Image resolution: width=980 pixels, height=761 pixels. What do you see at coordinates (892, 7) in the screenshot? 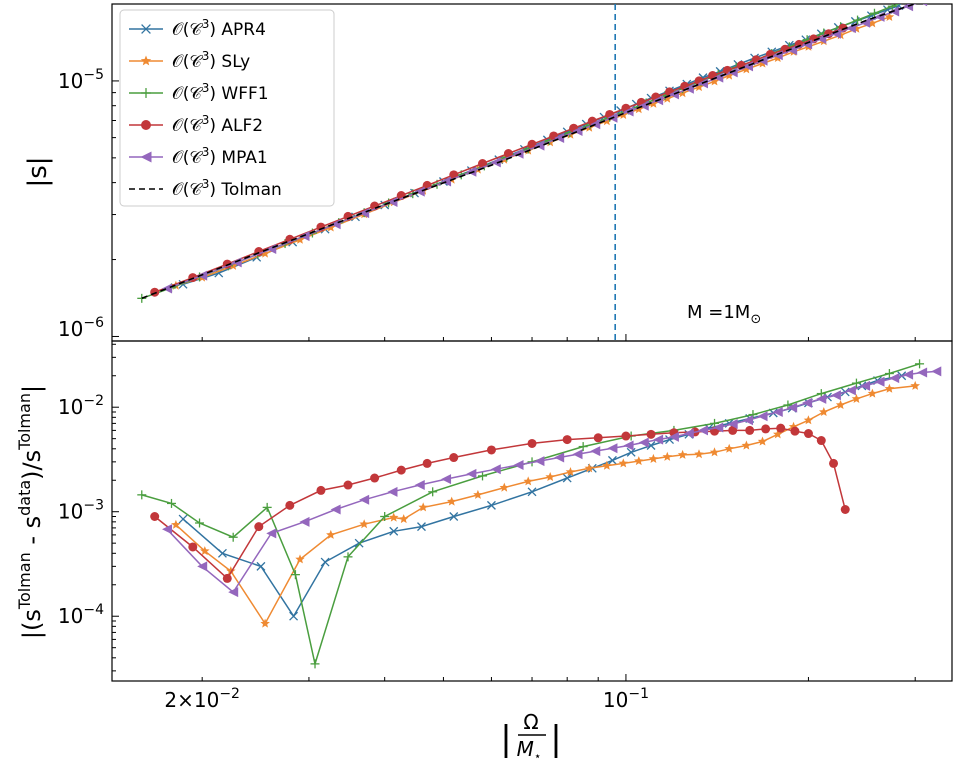
I see `top-point-wff1` at bounding box center [892, 7].